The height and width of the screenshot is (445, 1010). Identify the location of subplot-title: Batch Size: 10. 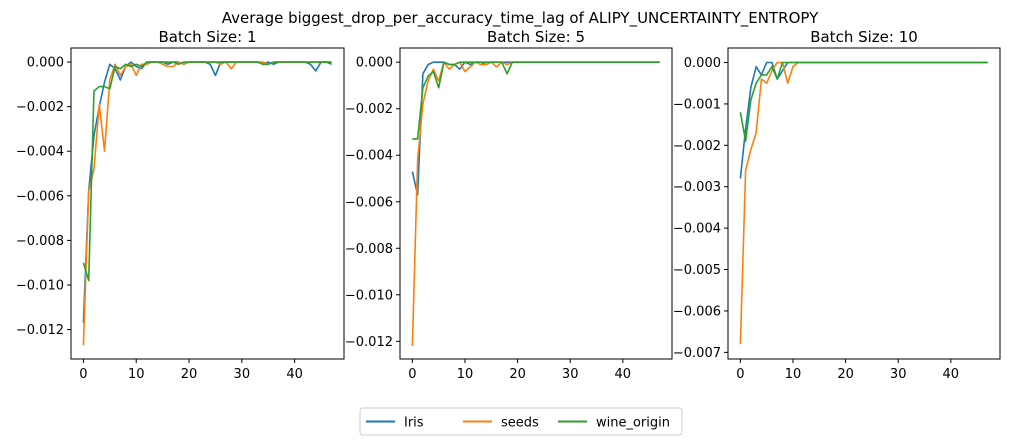
(864, 37).